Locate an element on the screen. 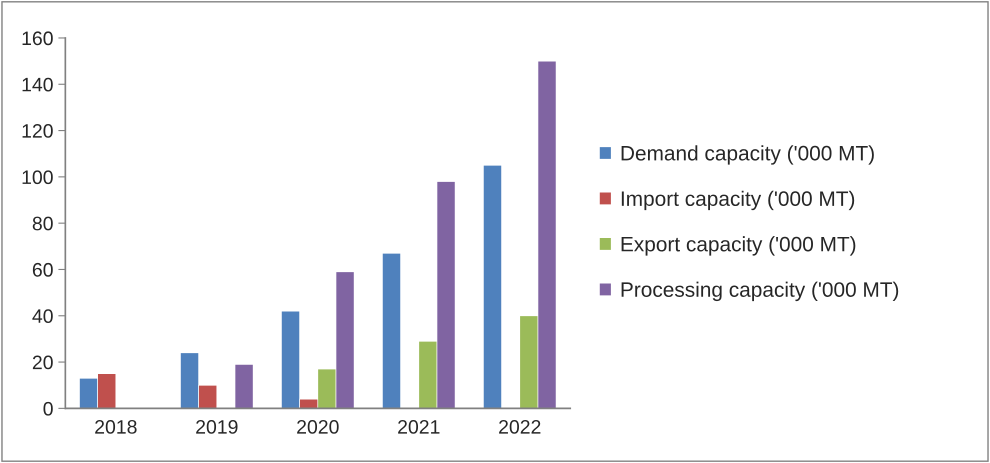  legend-label: Processing capacity ('000 MT) is located at coordinates (760, 292).